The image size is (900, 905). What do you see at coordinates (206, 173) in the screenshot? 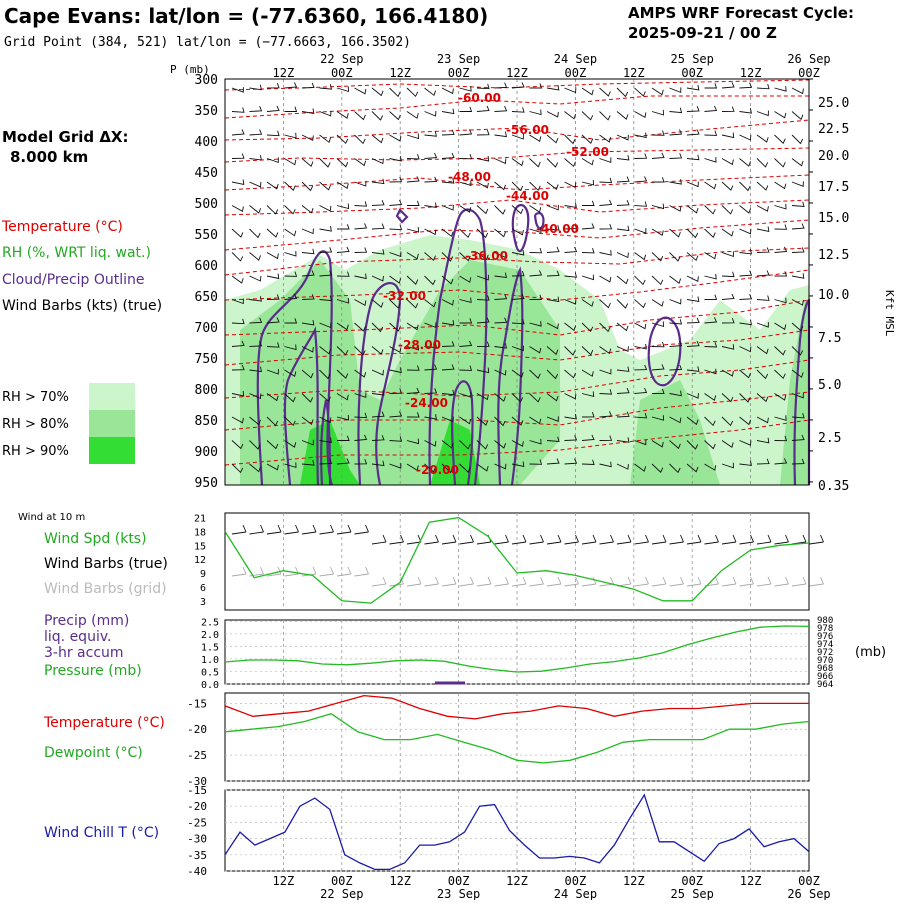
I see `pressure-tick-label: 450` at bounding box center [206, 173].